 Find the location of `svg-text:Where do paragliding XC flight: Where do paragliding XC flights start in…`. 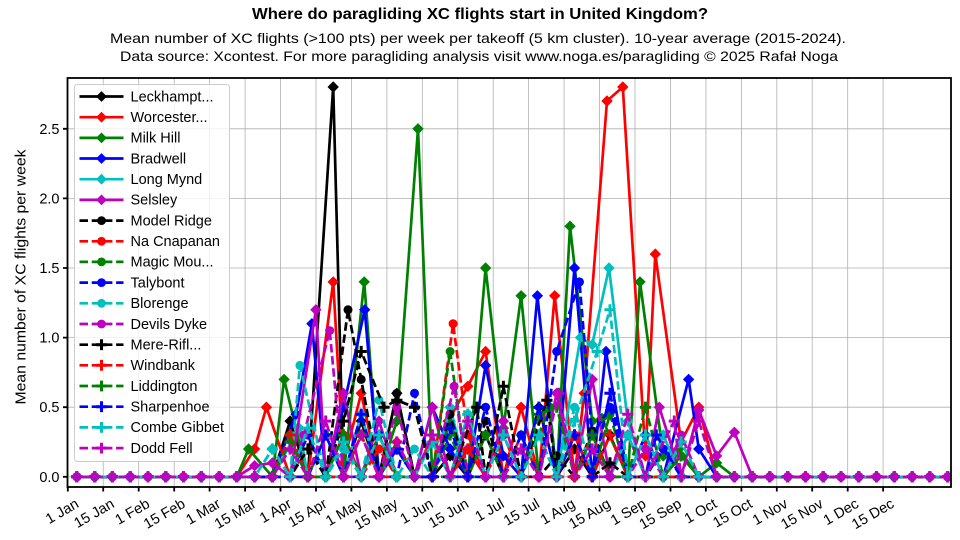

svg-text:Where do paragliding XC flight: Where do paragliding XC flights start in… is located at coordinates (480, 14).